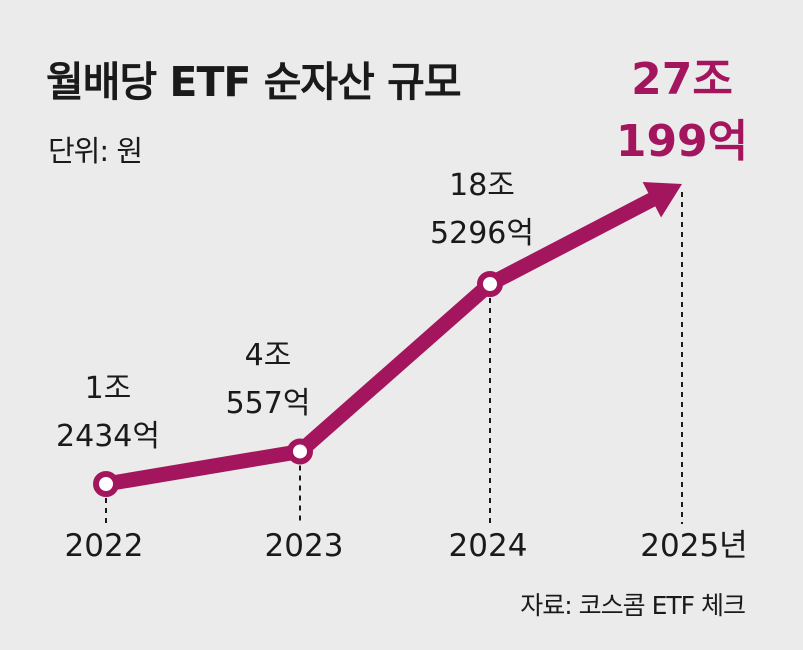 The width and height of the screenshot is (803, 650). I want to click on data-label: 199억, so click(682, 141).